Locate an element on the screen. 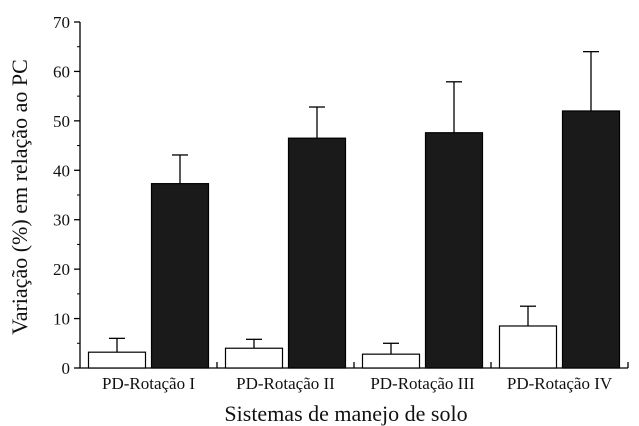  y-tick-label: 40 is located at coordinates (61, 170).